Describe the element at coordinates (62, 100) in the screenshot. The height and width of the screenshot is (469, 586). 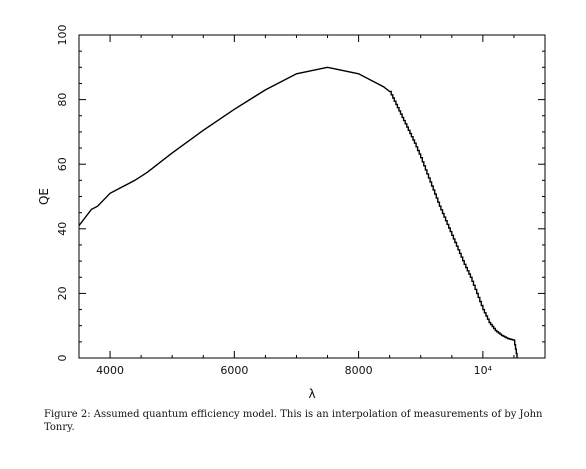
I see `y-tick-label-4: 80` at that location.